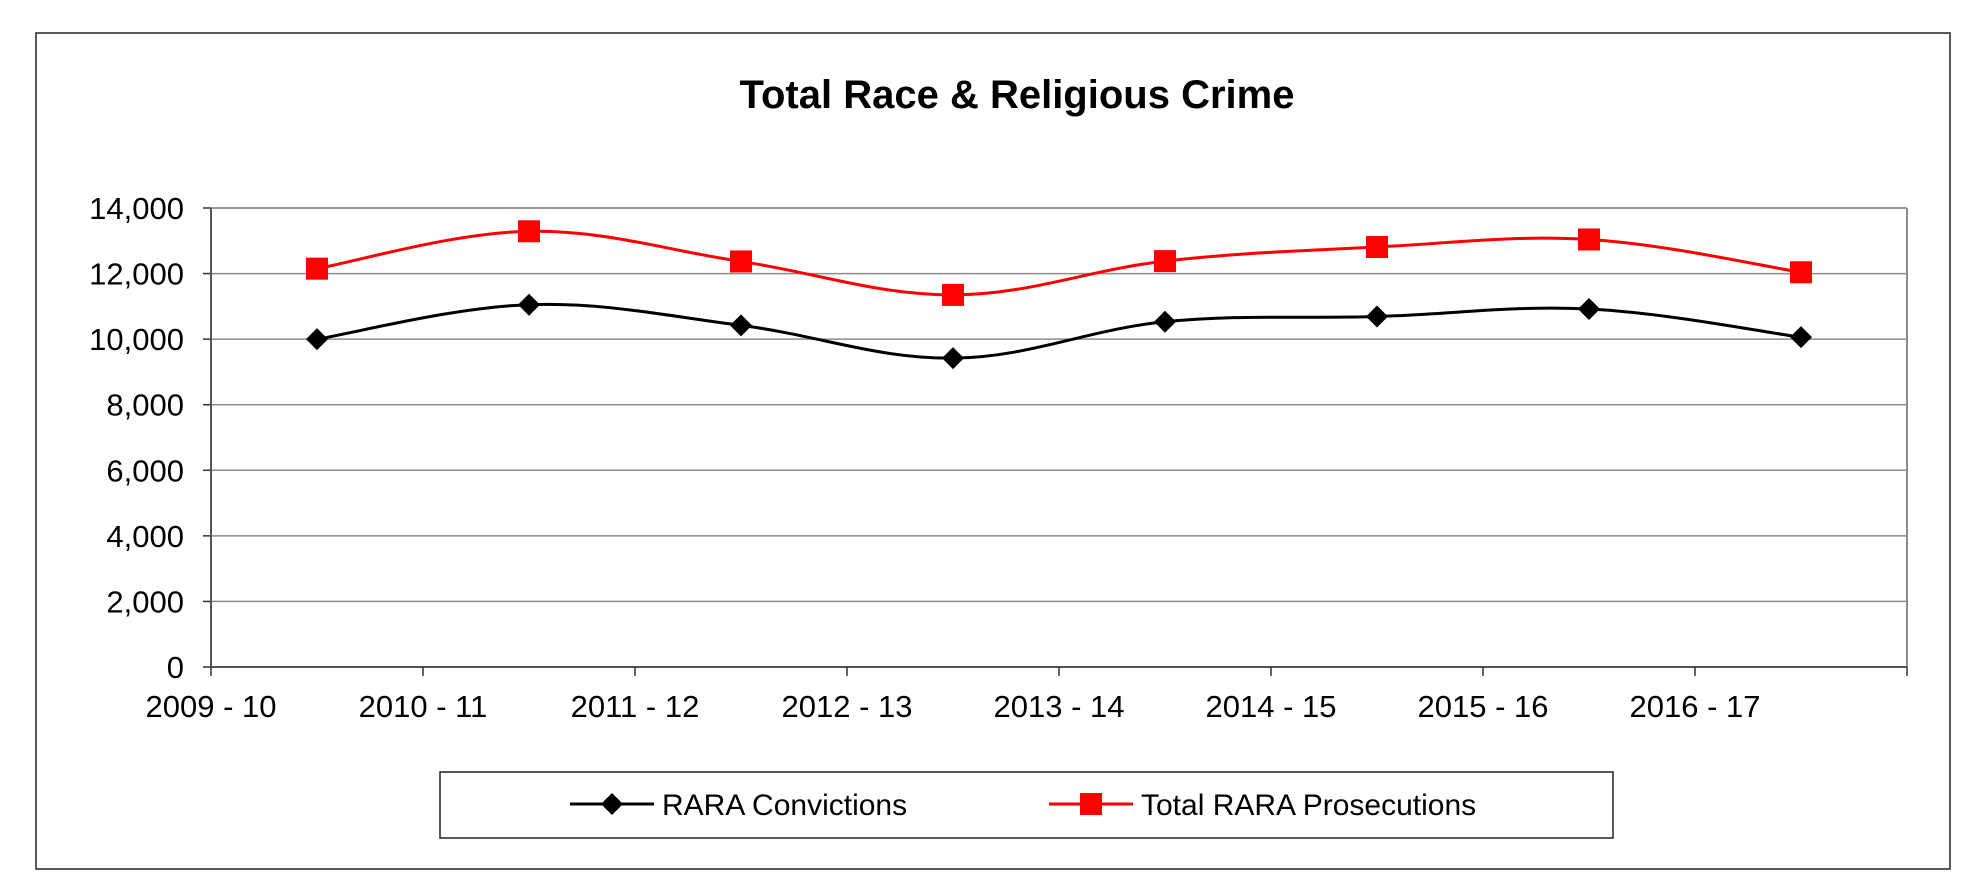 This screenshot has height=890, width=1988. I want to click on series-line-rara-convictions, so click(1059, 331).